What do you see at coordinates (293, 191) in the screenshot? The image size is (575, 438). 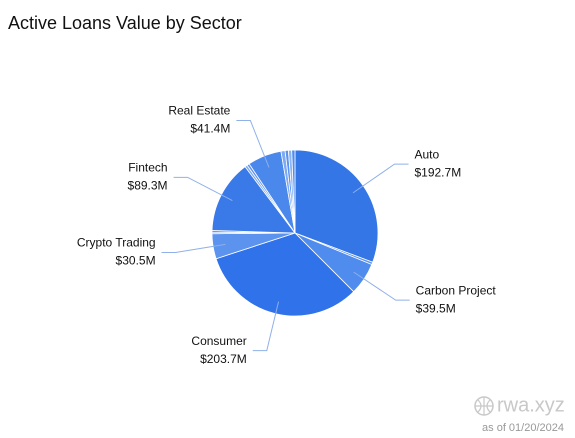 I see `pie-slice` at bounding box center [293, 191].